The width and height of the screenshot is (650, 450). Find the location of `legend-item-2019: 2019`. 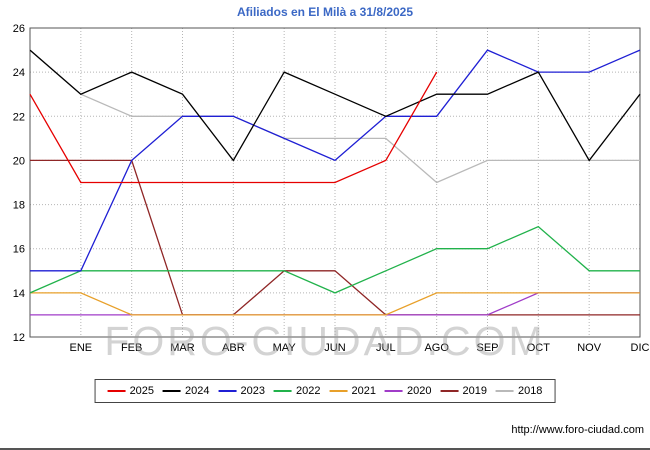

legend-item-2019: 2019 is located at coordinates (463, 391).